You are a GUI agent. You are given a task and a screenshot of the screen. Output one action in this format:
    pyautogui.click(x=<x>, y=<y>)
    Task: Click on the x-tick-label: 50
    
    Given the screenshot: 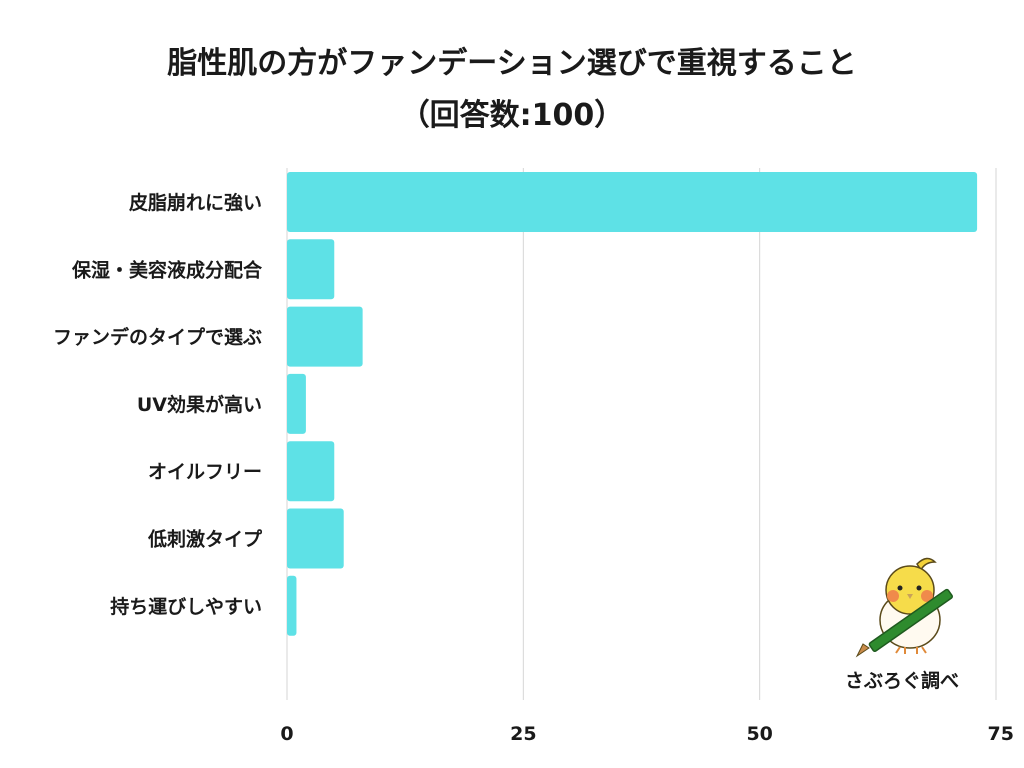 What is the action you would take?
    pyautogui.click(x=759, y=734)
    